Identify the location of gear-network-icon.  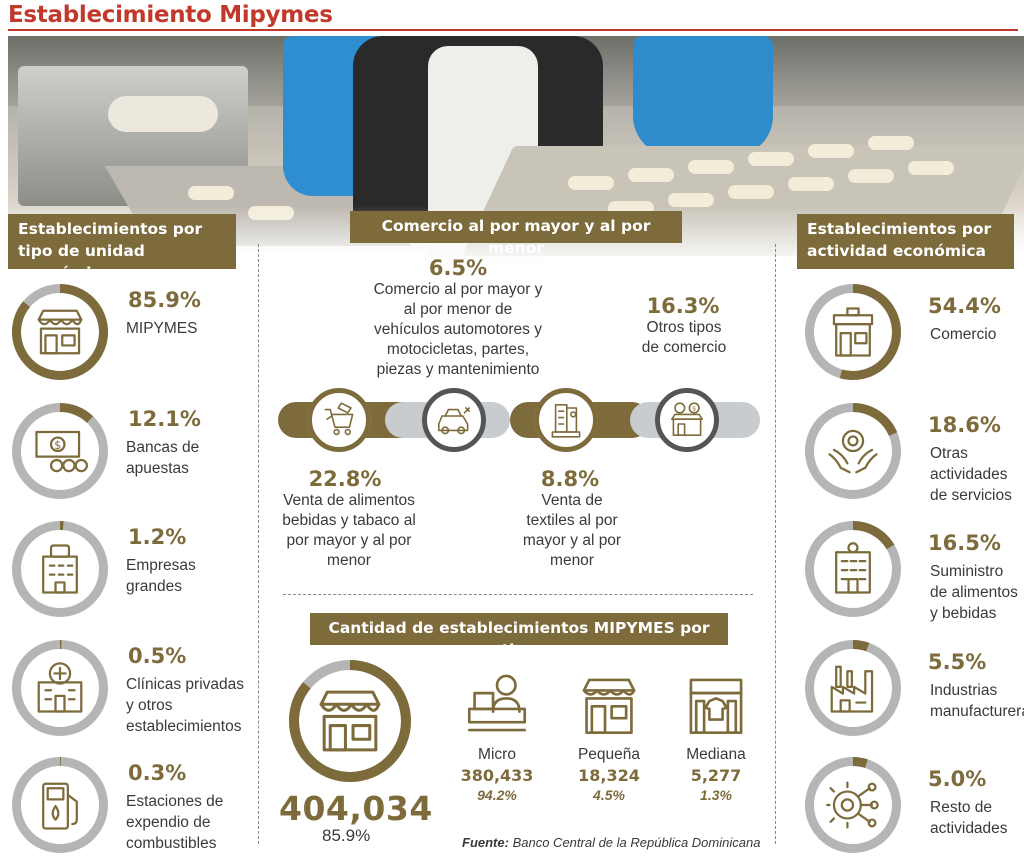
(853, 805).